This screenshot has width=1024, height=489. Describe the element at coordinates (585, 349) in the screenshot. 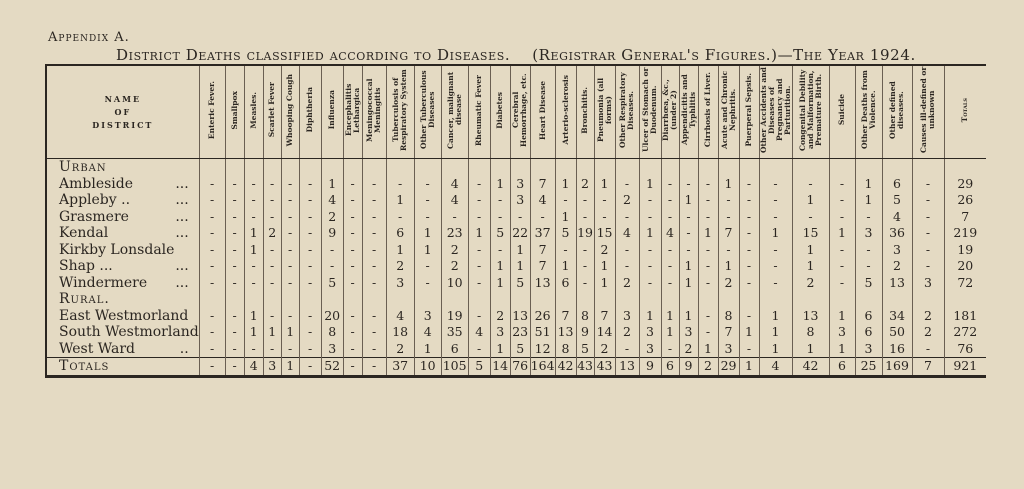

I see `table-cell: 5` at that location.